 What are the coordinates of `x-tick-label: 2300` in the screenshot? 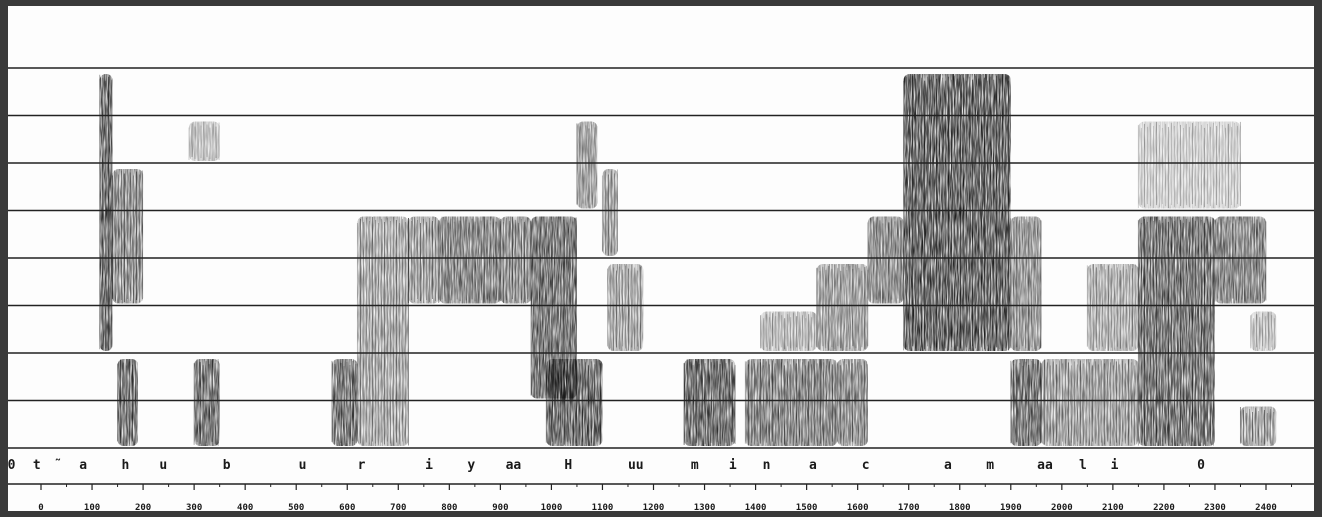 It's located at (1215, 507).